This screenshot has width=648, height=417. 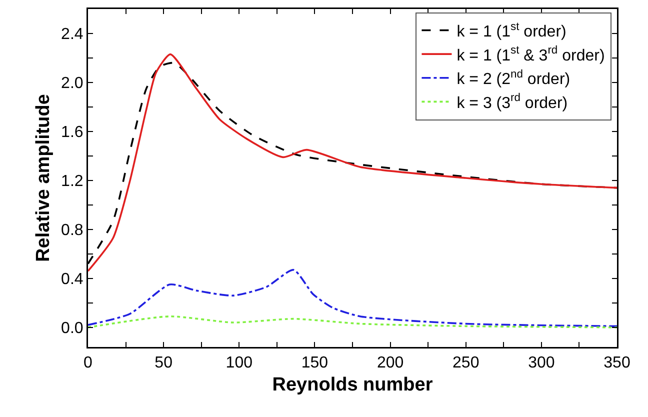 I want to click on y-tick-label: 0.8, so click(x=72, y=231).